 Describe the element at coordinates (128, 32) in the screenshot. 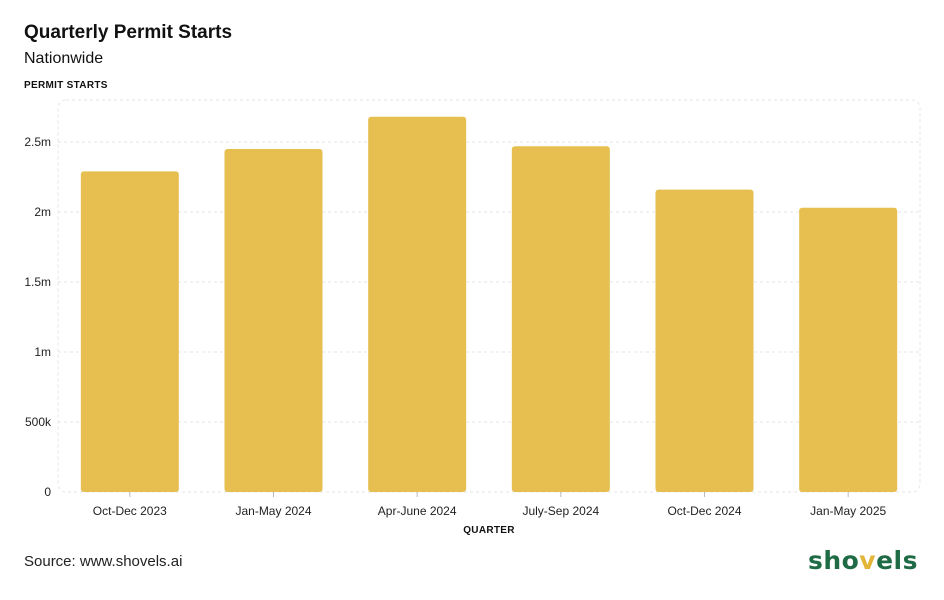

I see `chart-title: Quarterly Permit Starts` at that location.